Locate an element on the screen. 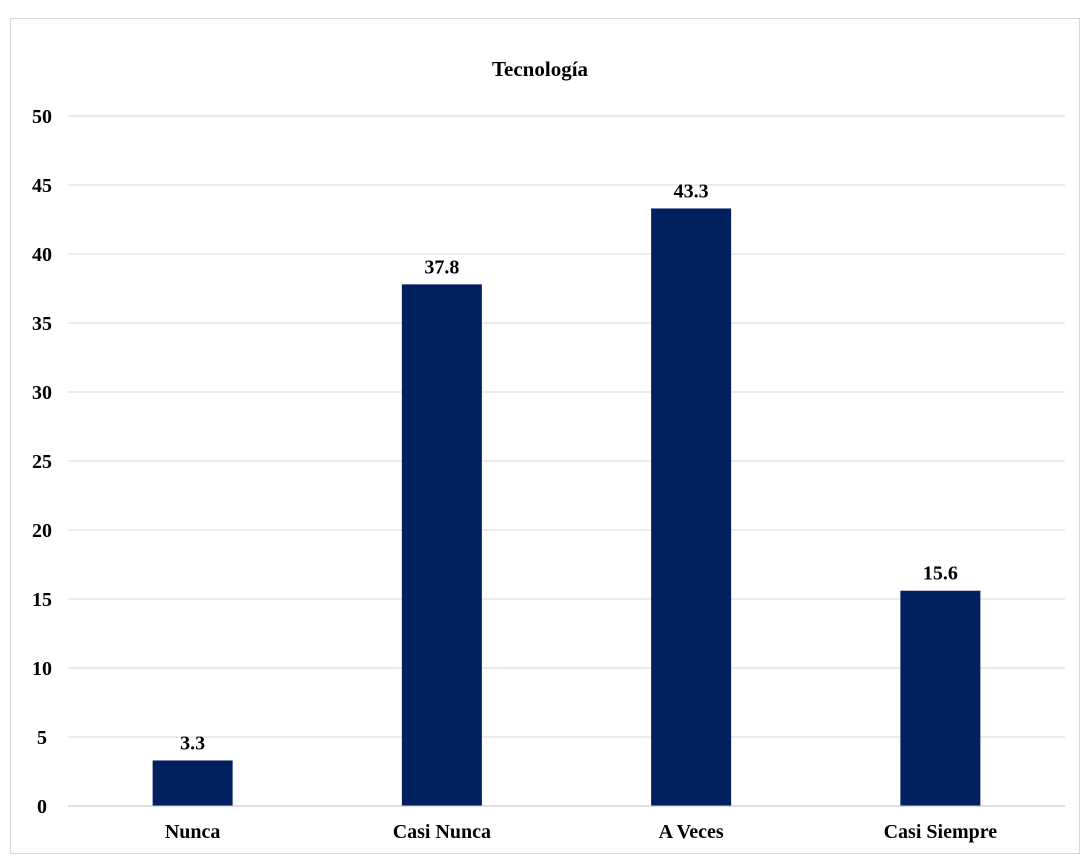 Image resolution: width=1092 pixels, height=862 pixels. y-tick-label: 35 is located at coordinates (42, 324).